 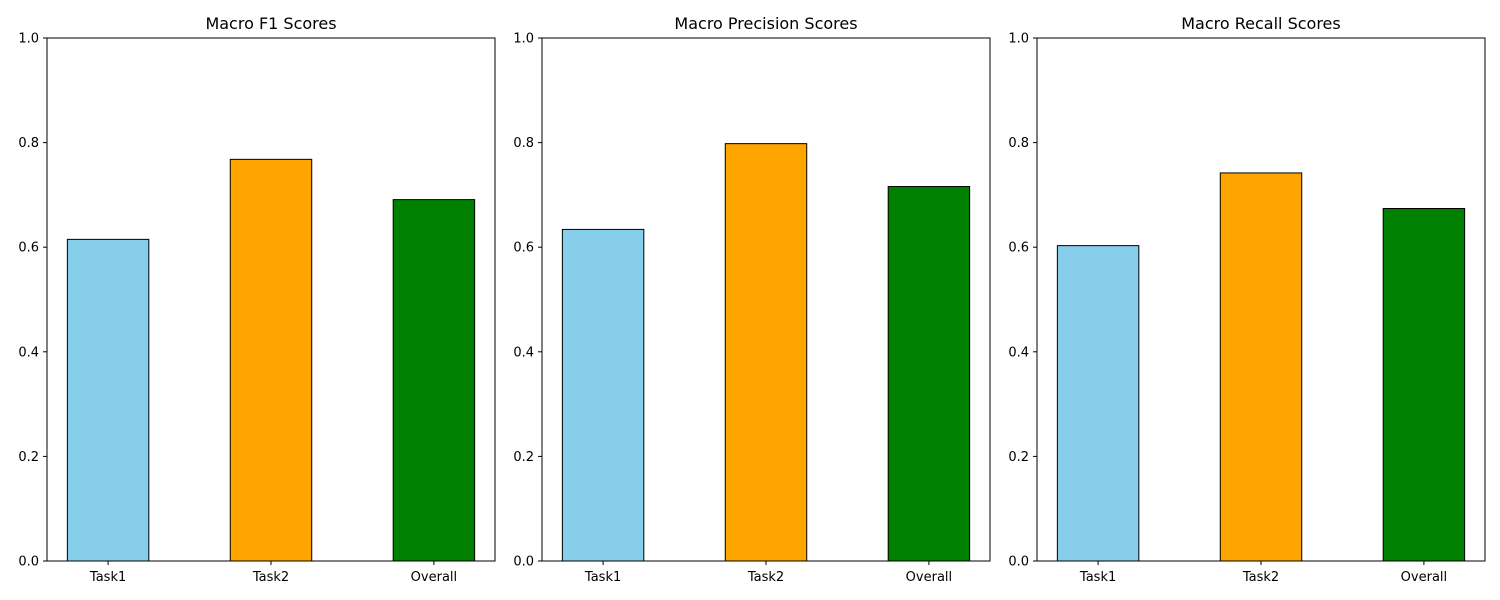 I want to click on chart-title: Macro F1 Scores, so click(x=270, y=23).